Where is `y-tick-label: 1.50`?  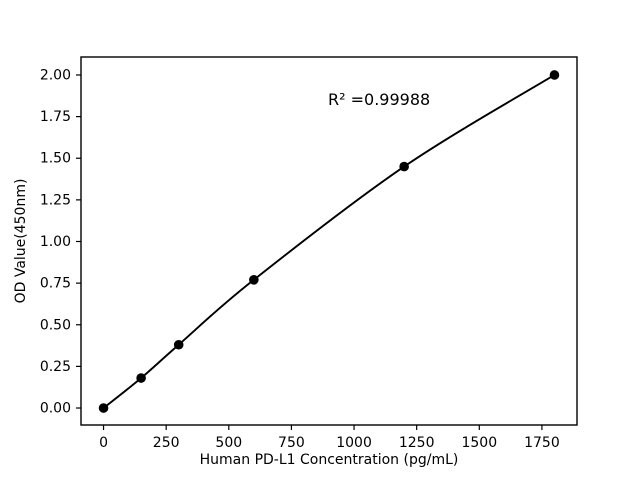 y-tick-label: 1.50 is located at coordinates (55, 159).